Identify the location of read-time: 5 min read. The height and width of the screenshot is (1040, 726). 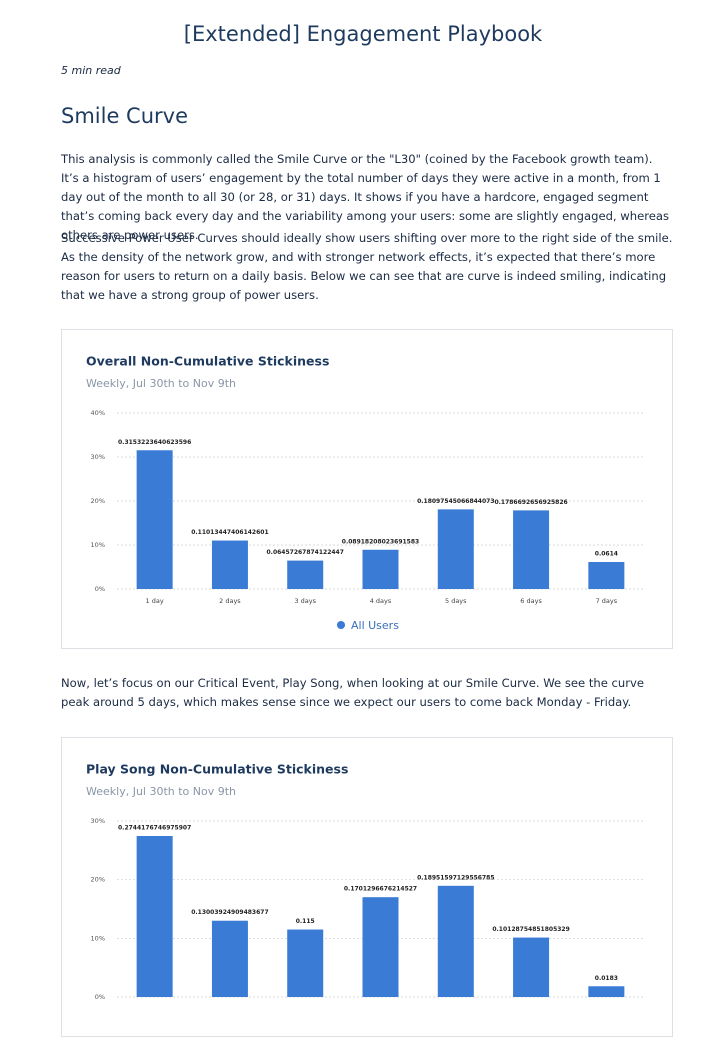
(91, 70).